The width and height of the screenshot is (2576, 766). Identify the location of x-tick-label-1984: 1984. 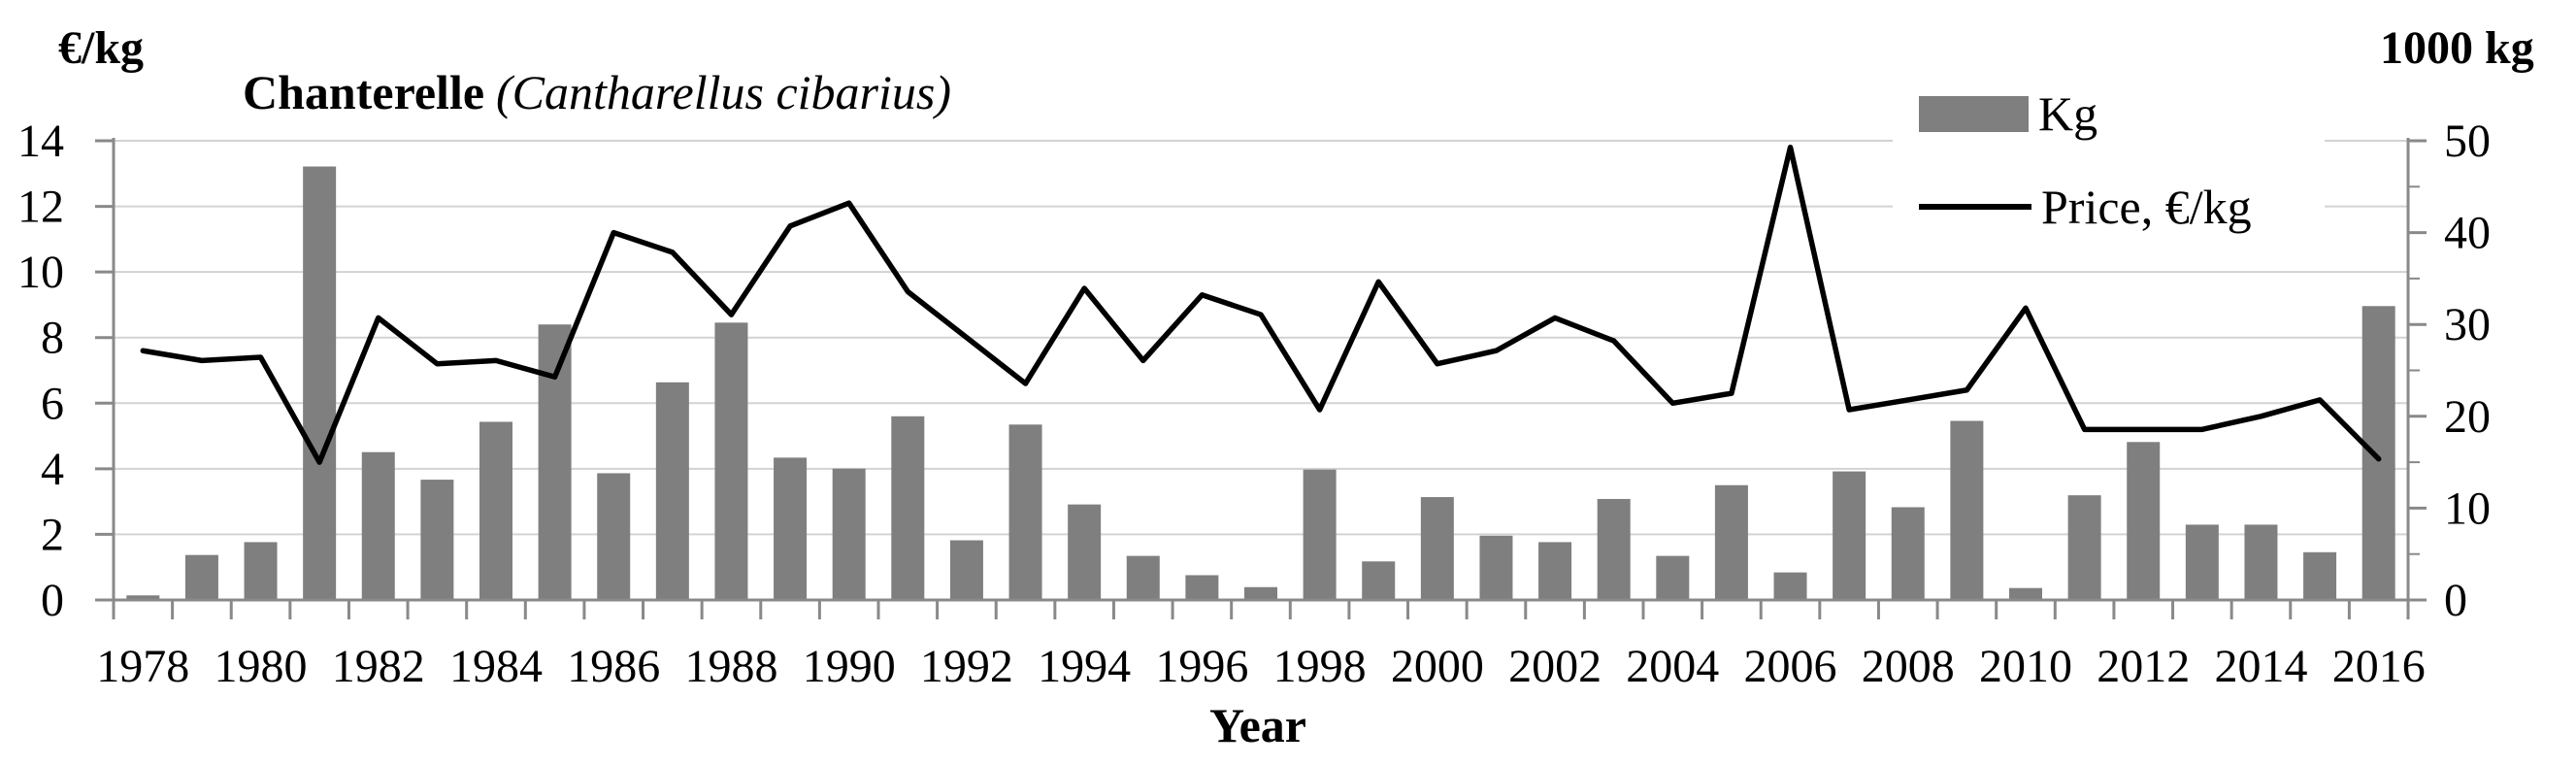
(496, 666).